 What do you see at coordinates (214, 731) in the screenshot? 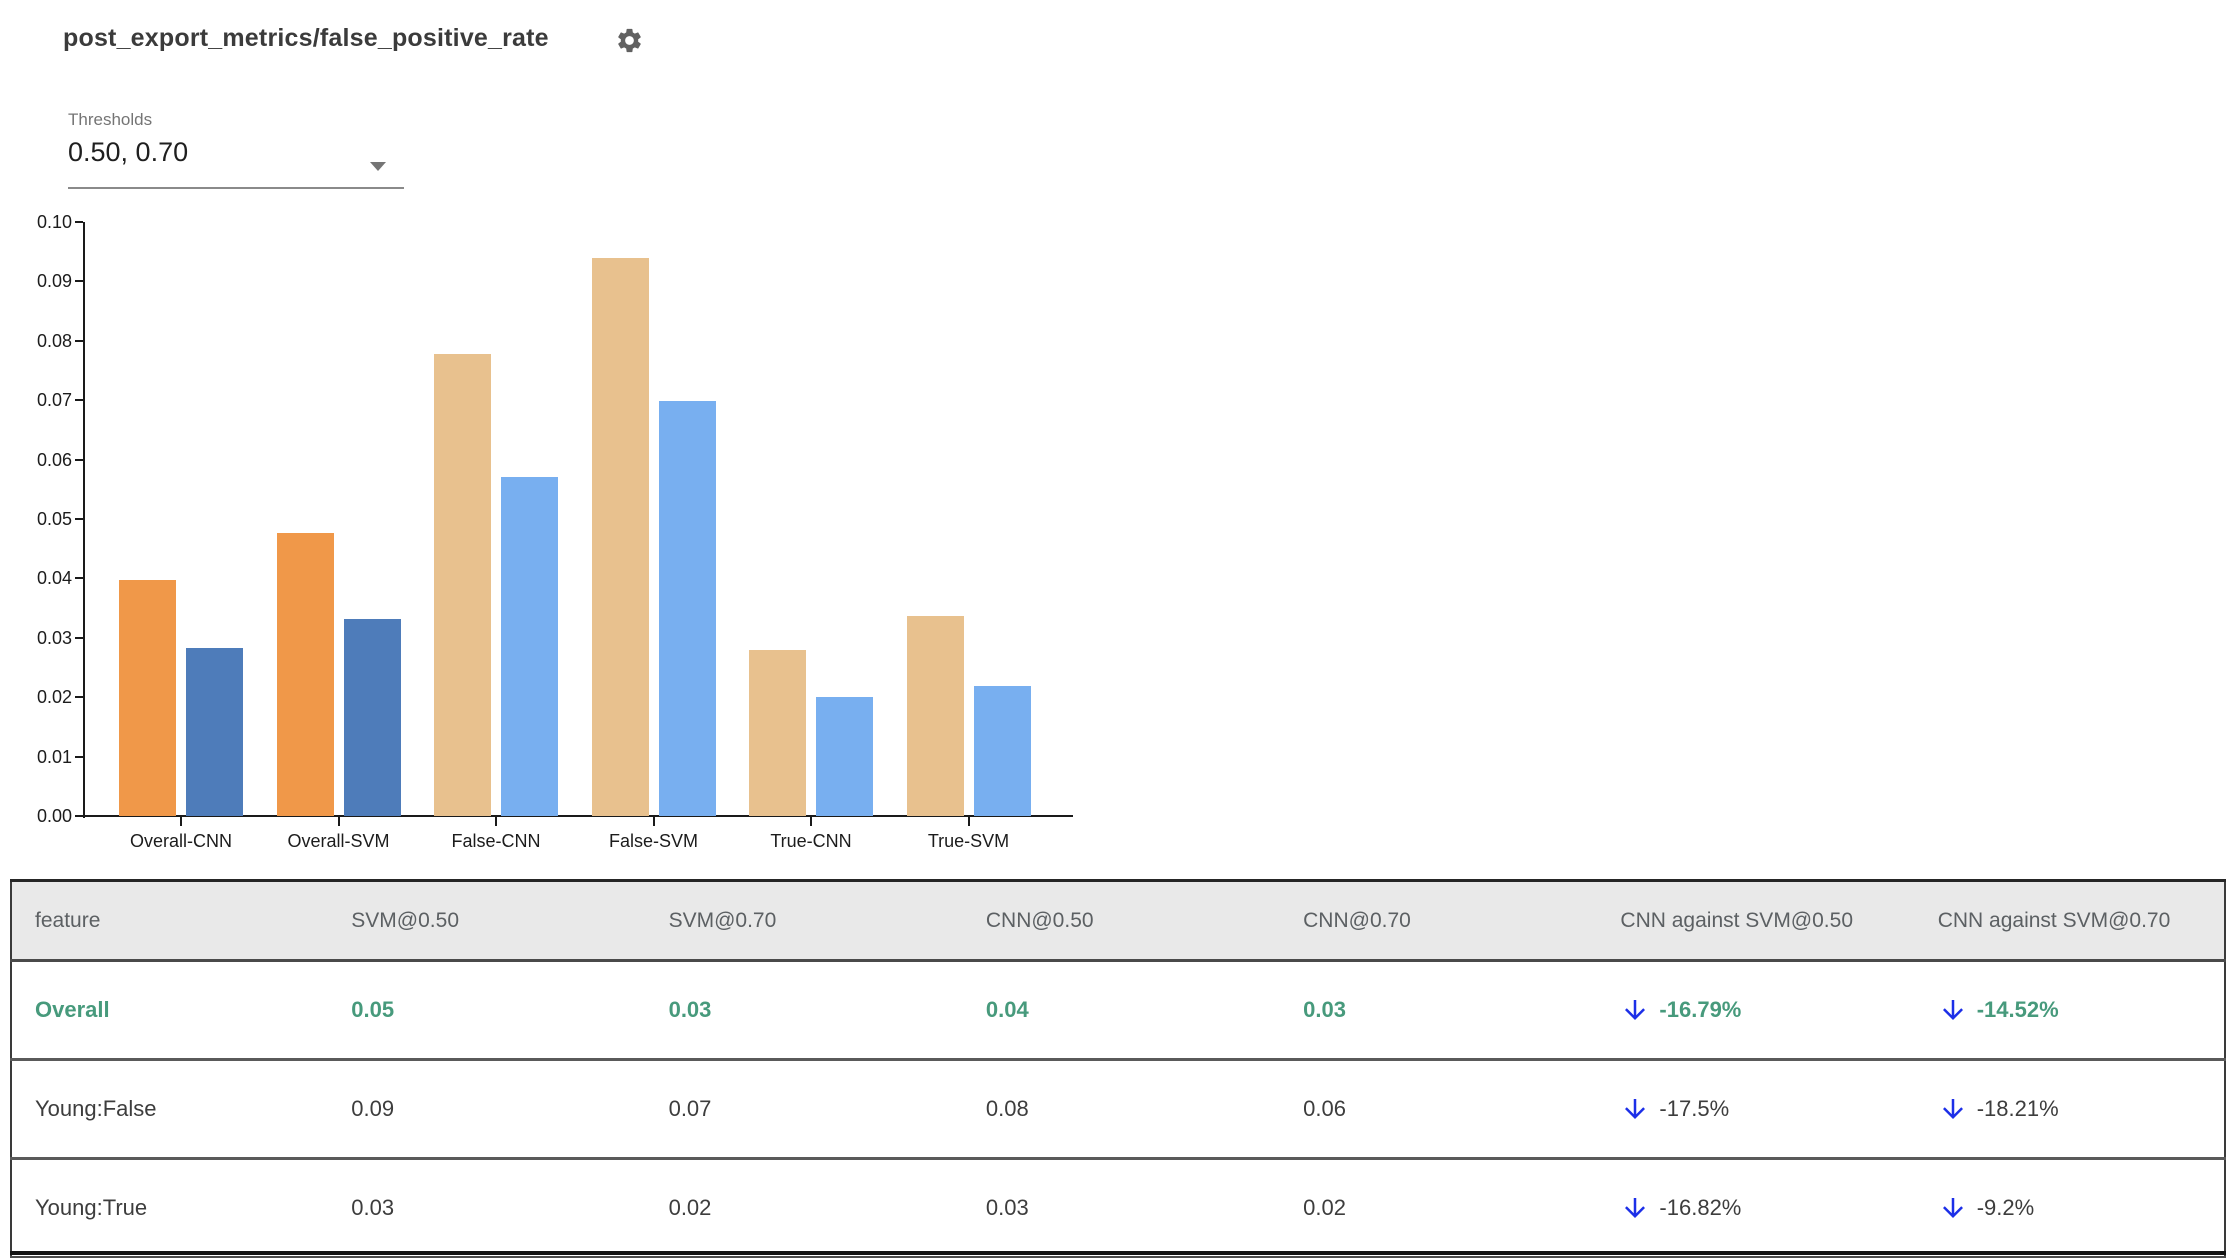
I see `bar-overall-cnn-threshold-0.70` at bounding box center [214, 731].